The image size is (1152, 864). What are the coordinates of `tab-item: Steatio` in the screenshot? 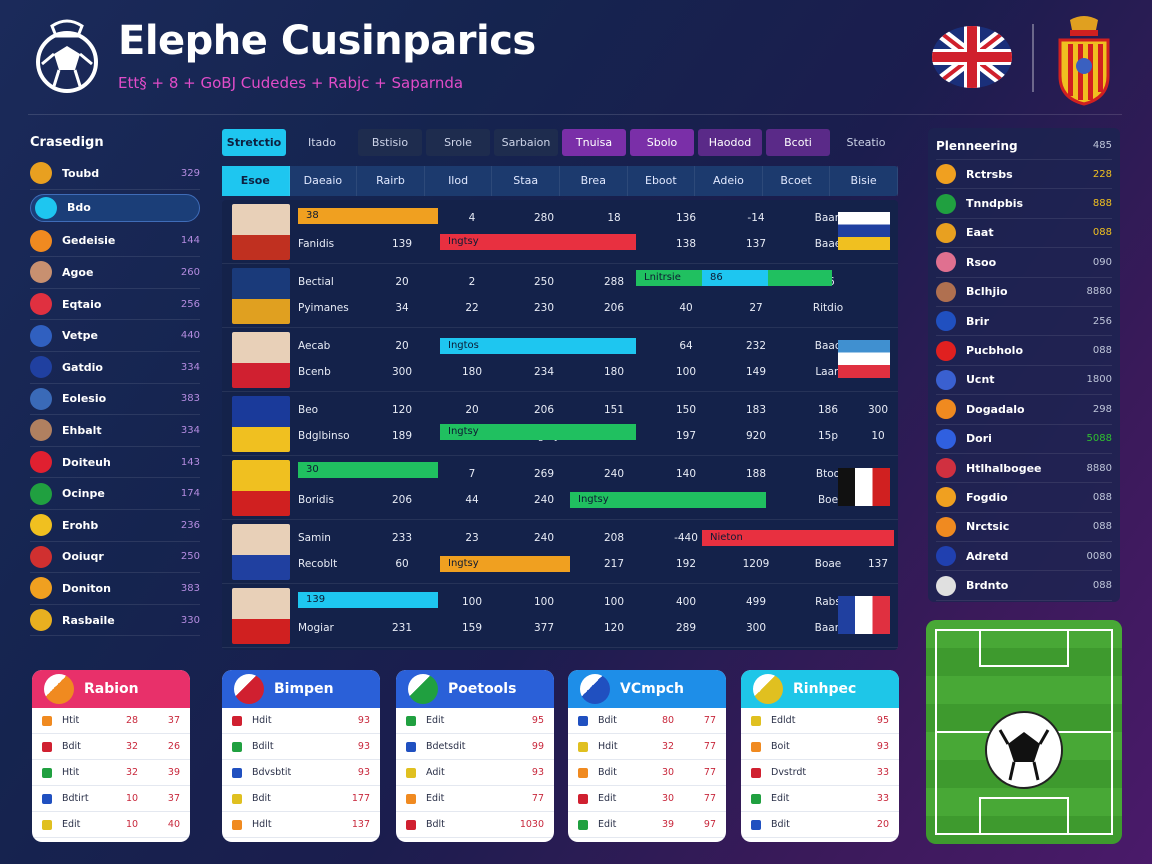 It's located at (866, 142).